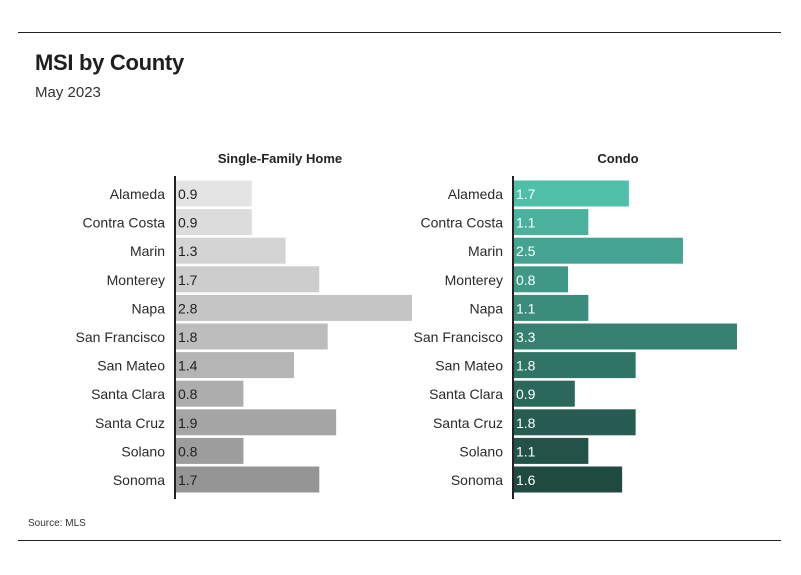 The width and height of the screenshot is (801, 575). What do you see at coordinates (139, 480) in the screenshot?
I see `sfh-category-label: Sonoma` at bounding box center [139, 480].